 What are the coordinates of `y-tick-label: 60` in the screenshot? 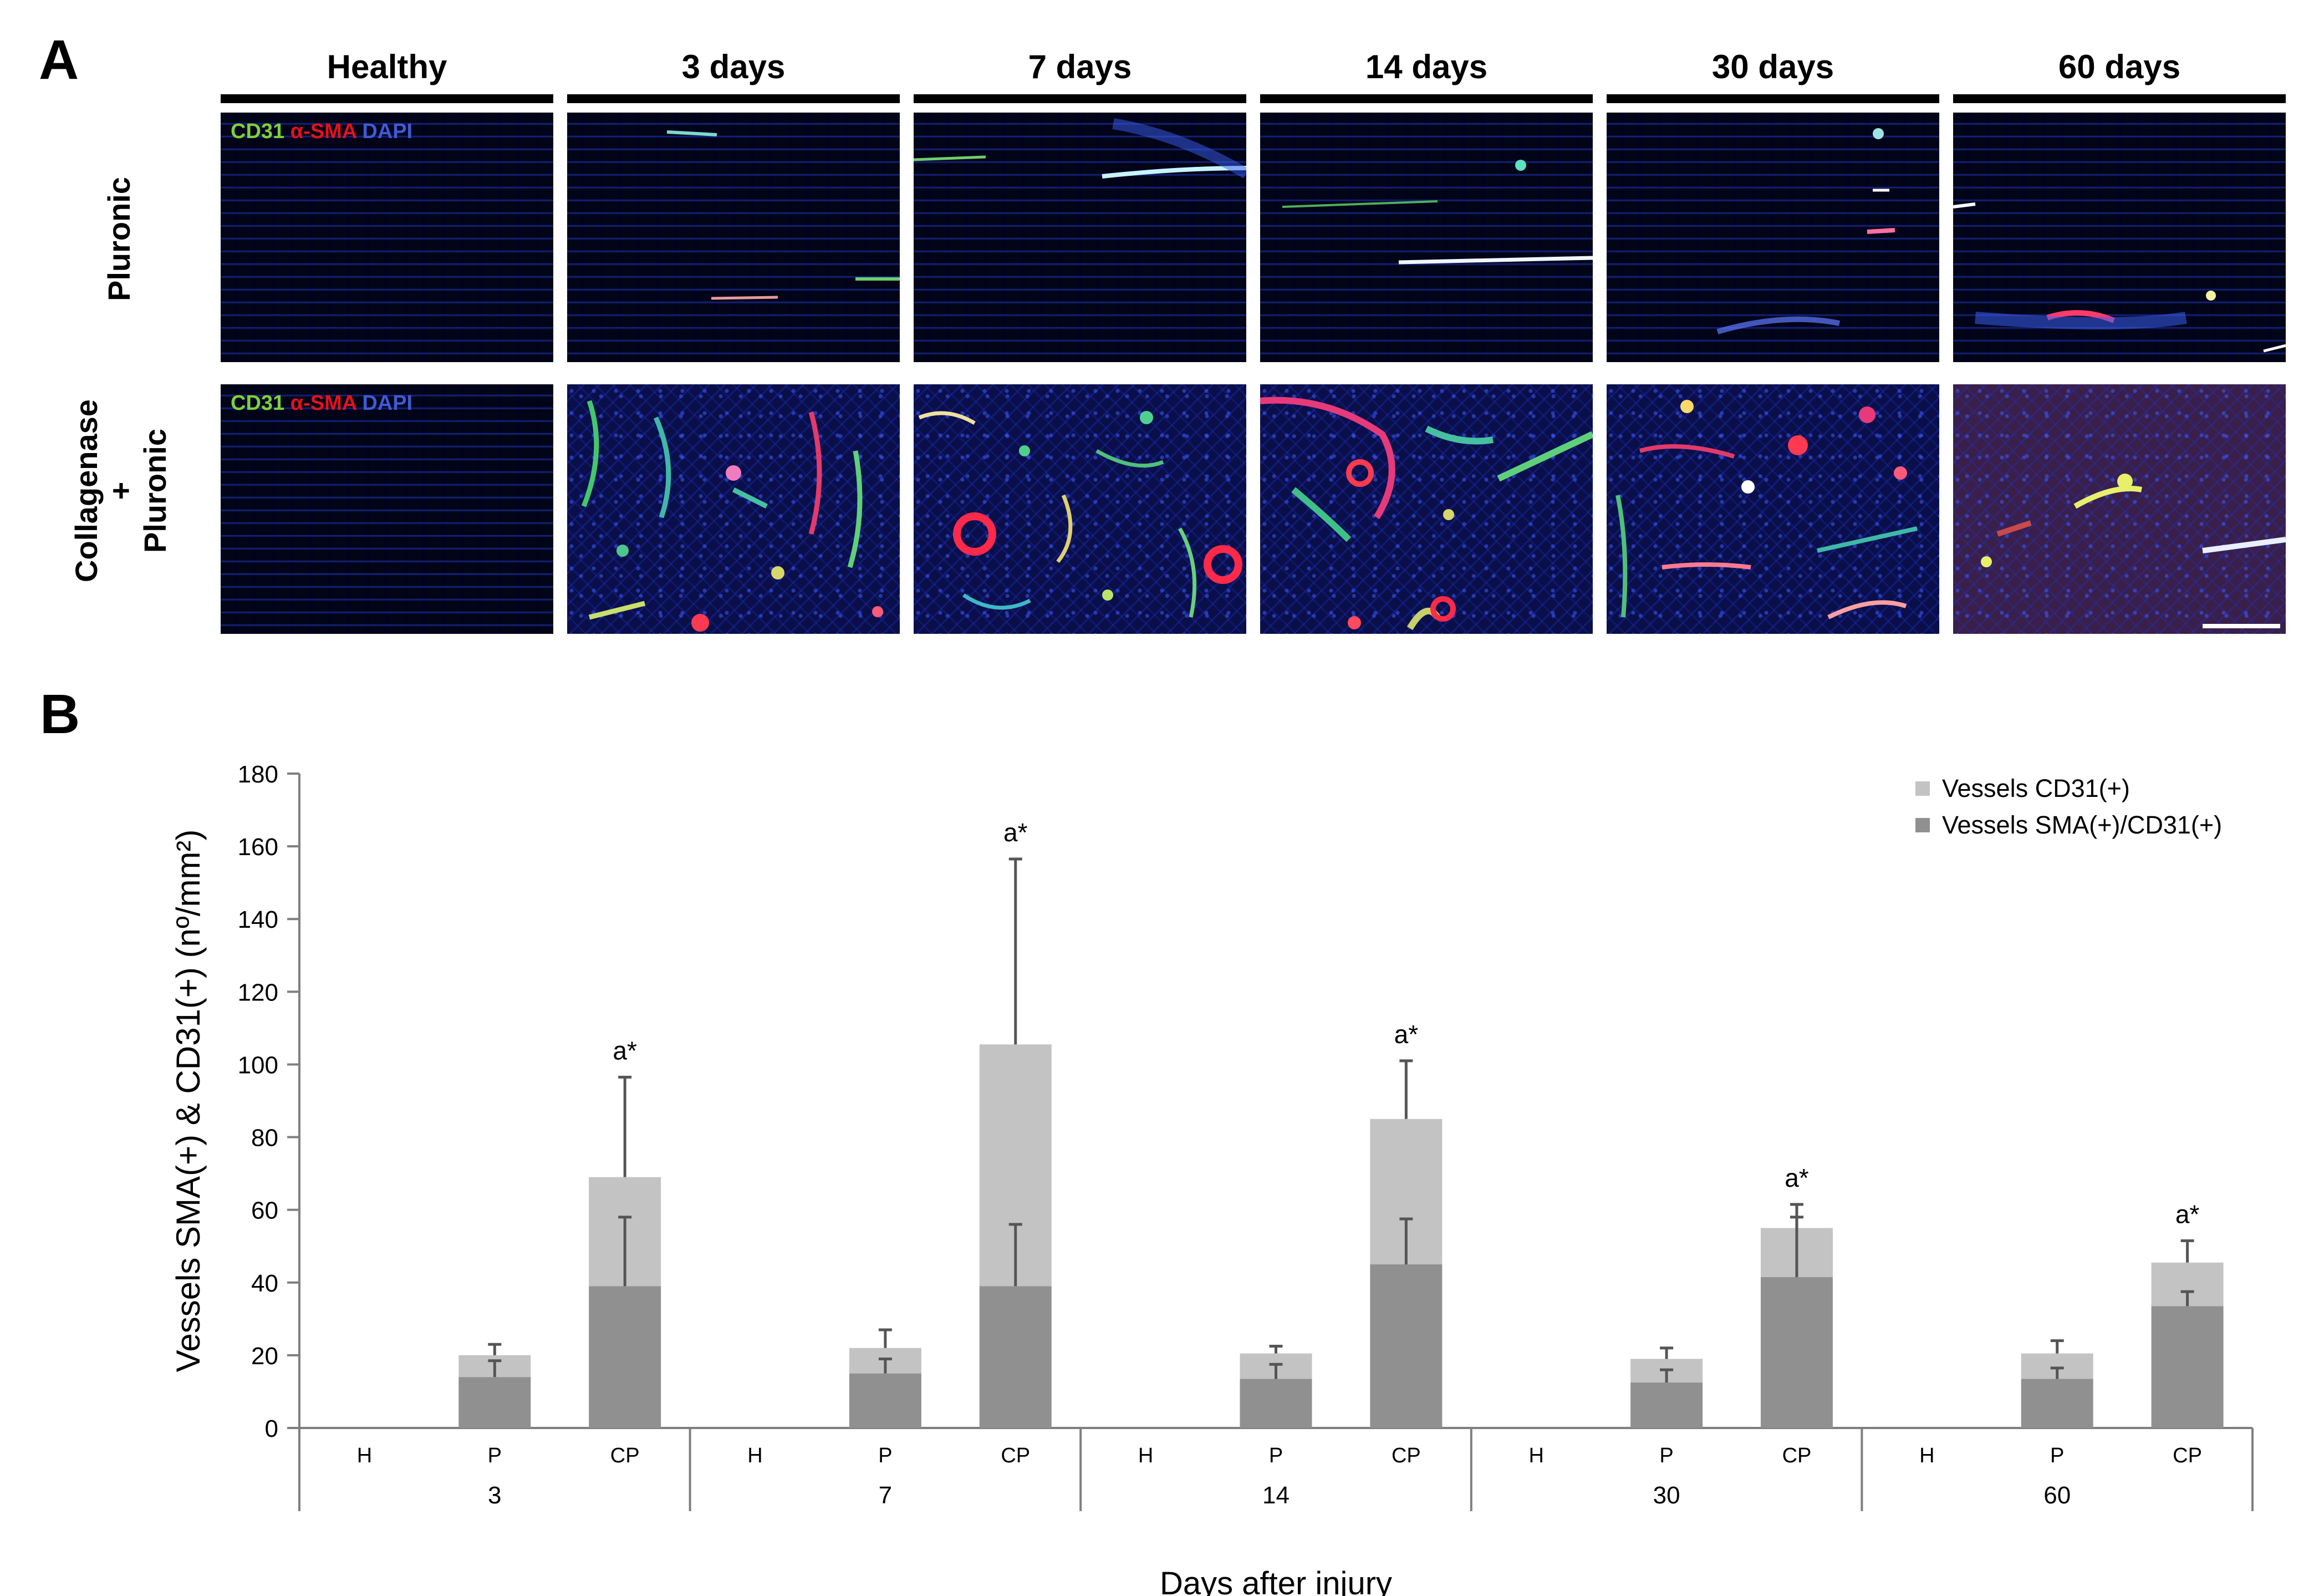 It's located at (264, 1210).